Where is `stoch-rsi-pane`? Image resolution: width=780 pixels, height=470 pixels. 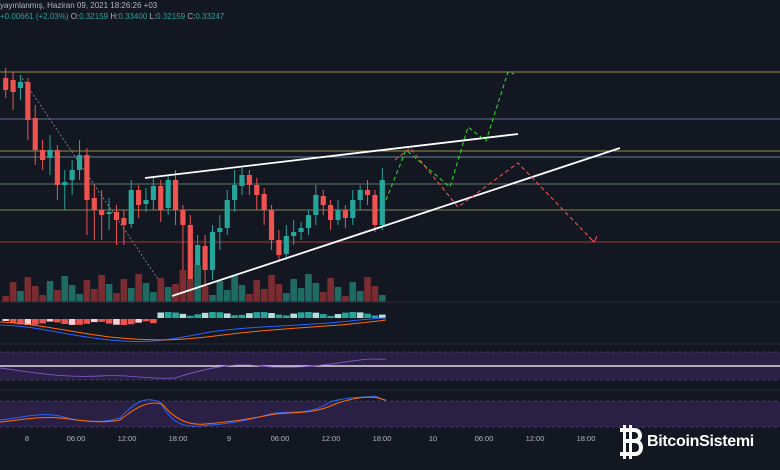
stoch-rsi-pane is located at coordinates (390, 411).